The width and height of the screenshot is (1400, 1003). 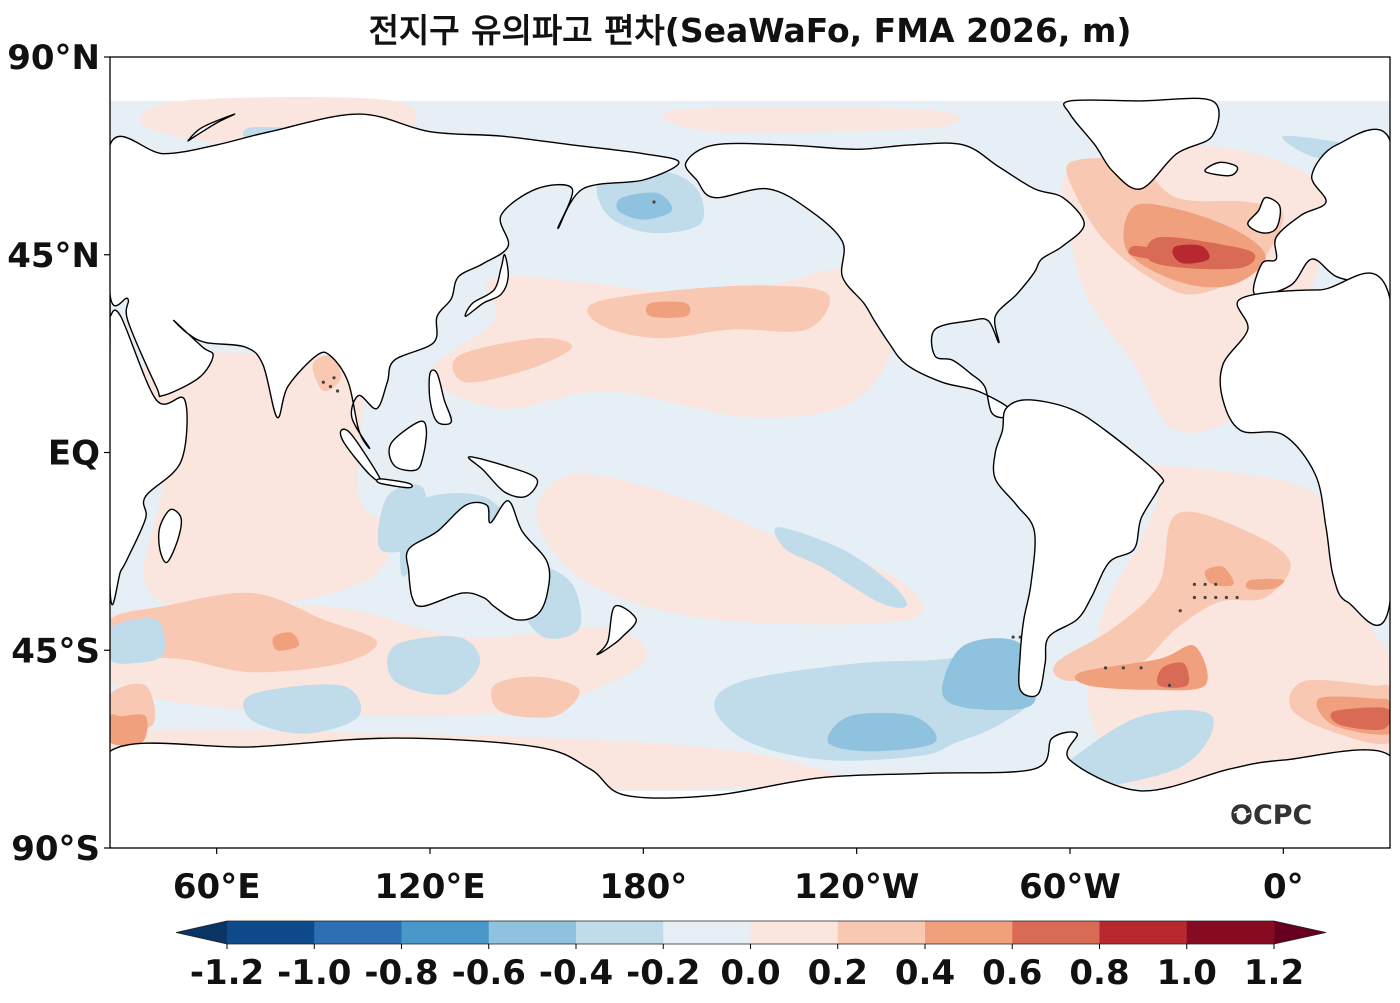 I want to click on new-zealand, so click(x=616, y=630).